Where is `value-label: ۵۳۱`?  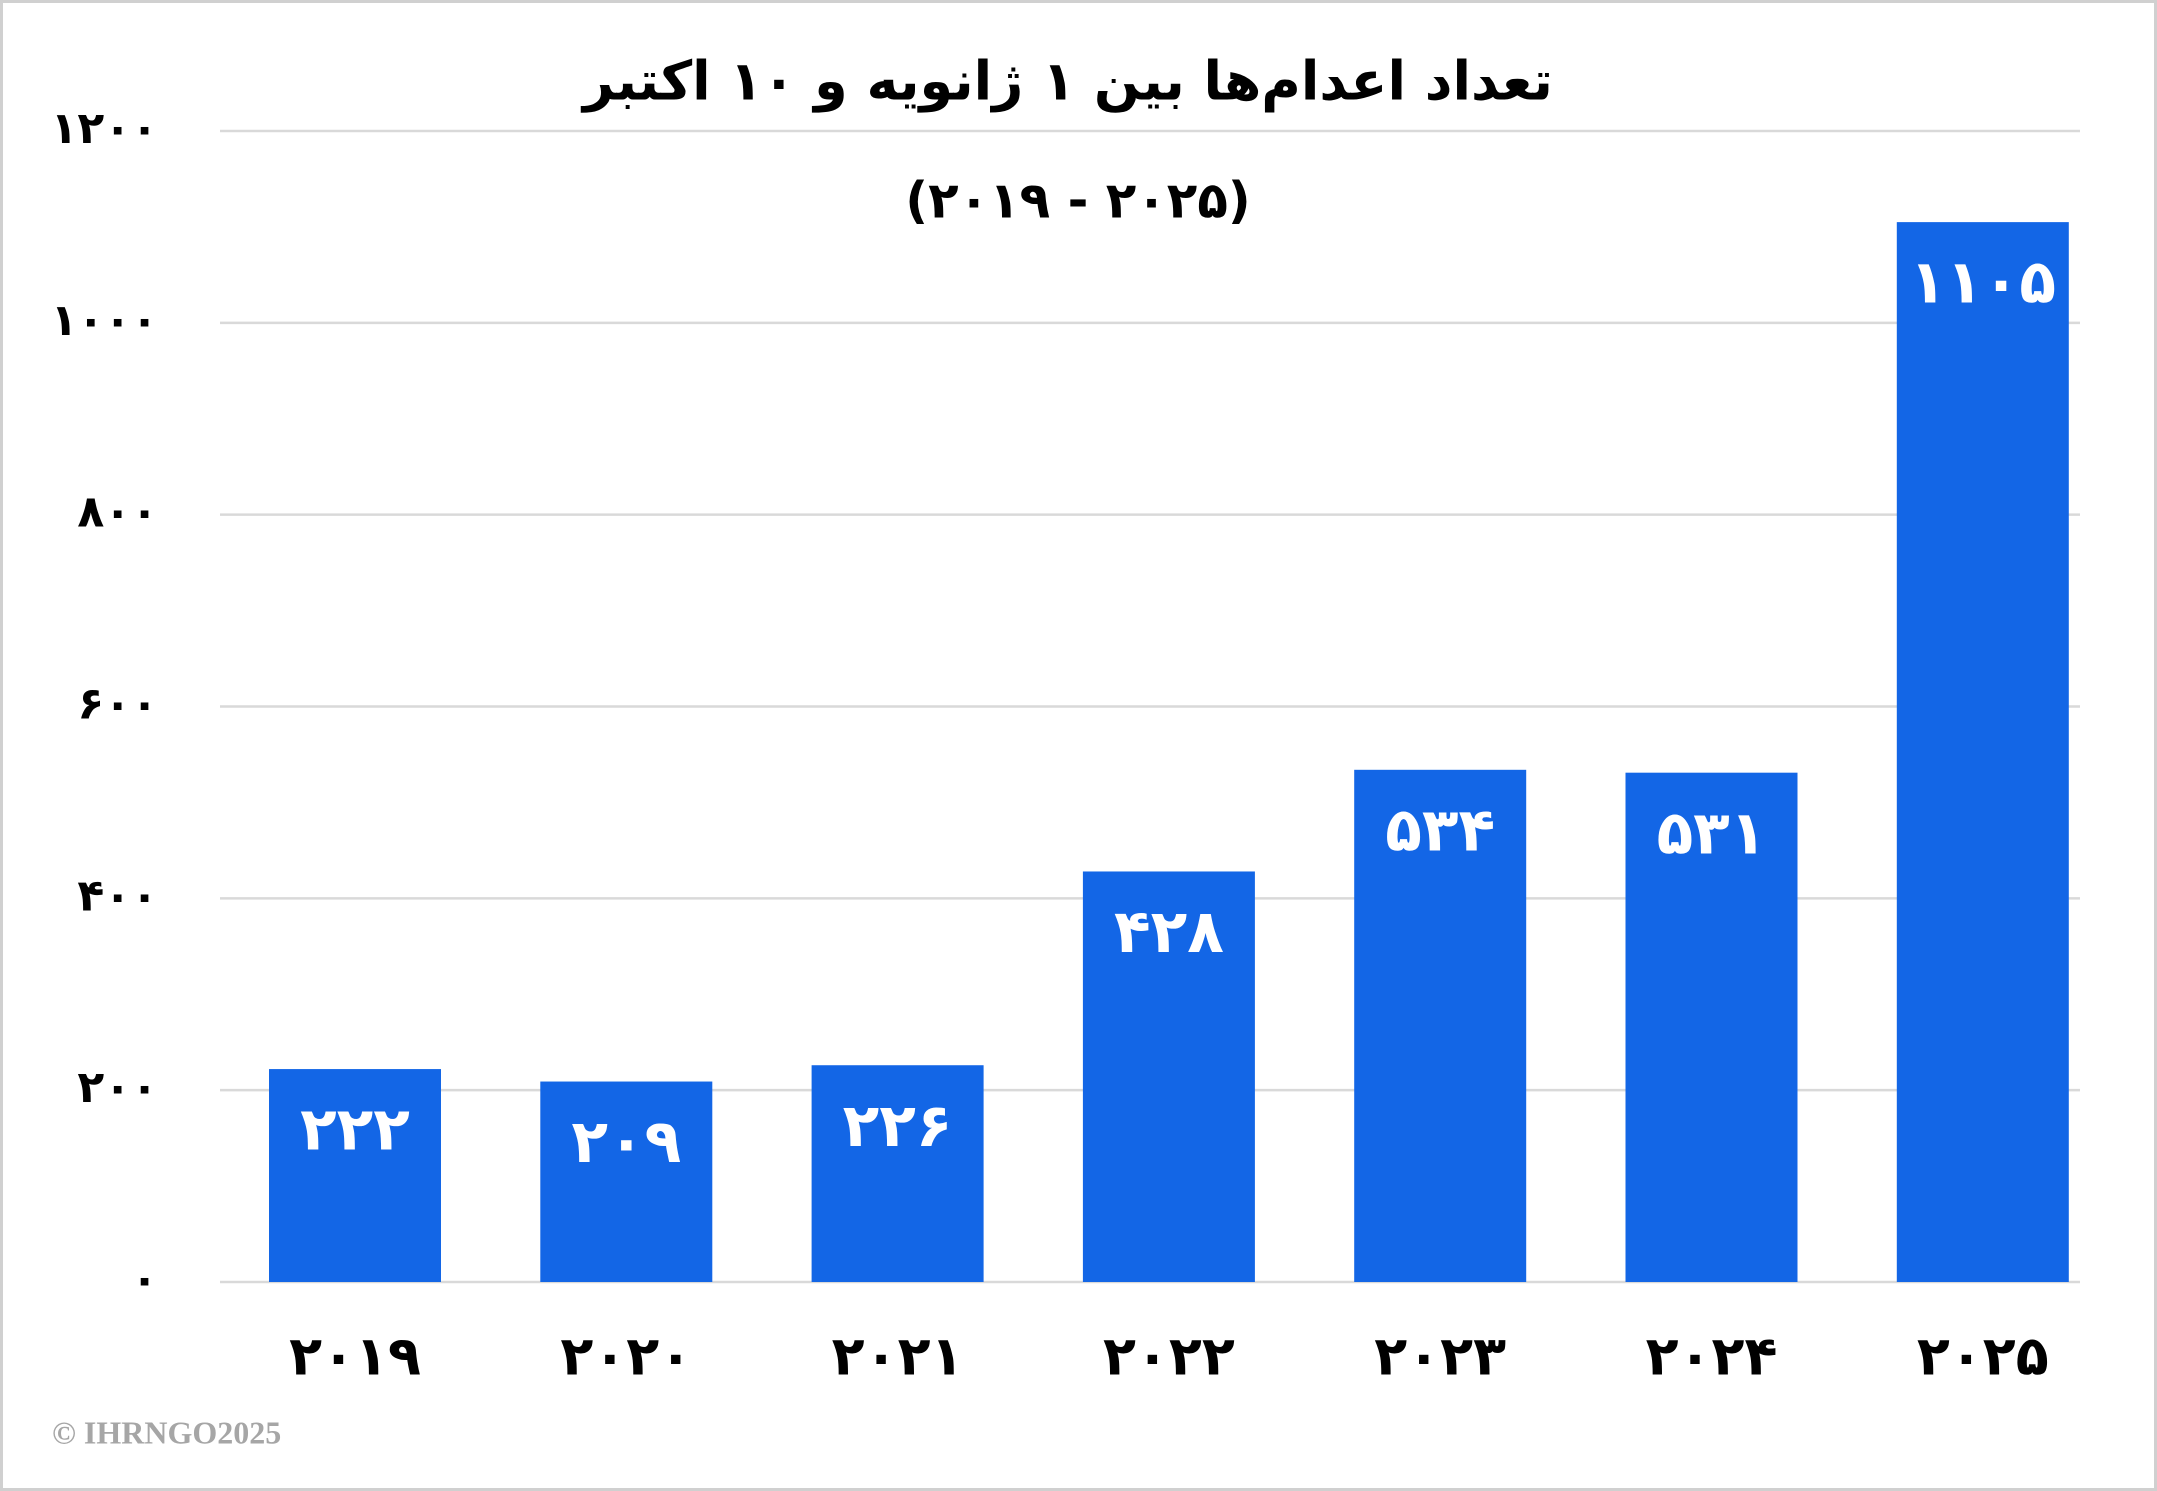
value-label: ۵۳۱ is located at coordinates (1712, 833).